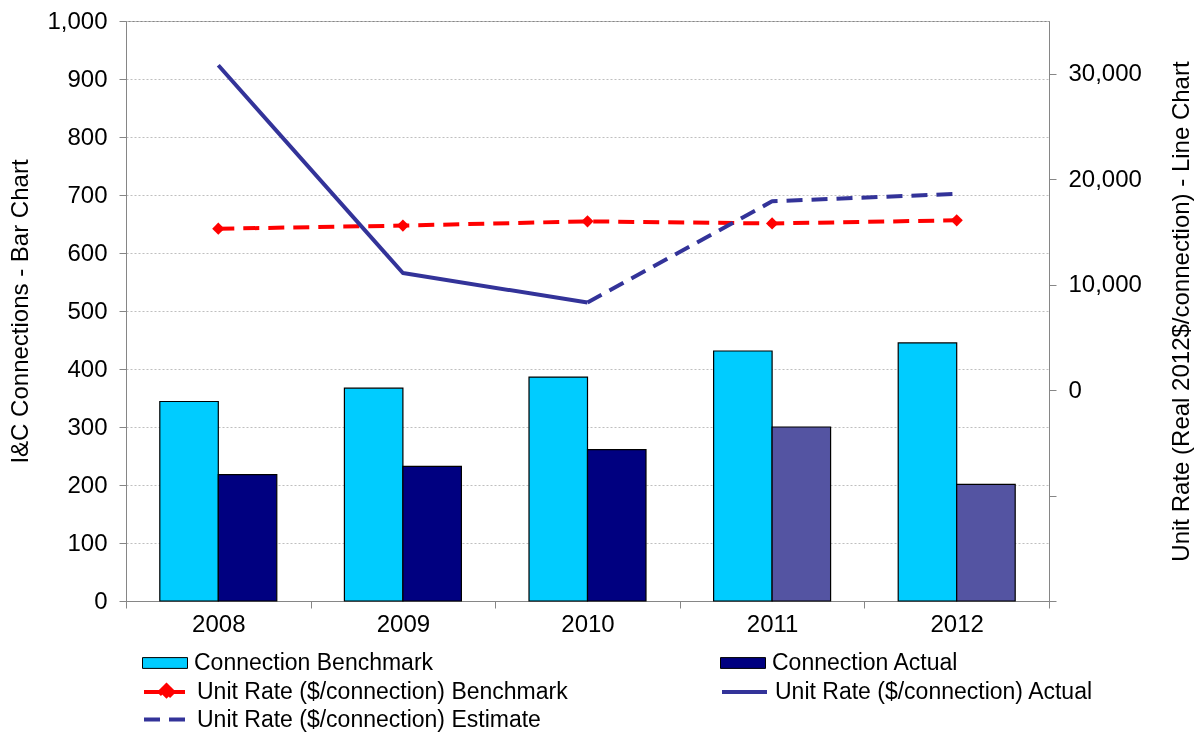  I want to click on x-tick-label: 2011, so click(772, 623).